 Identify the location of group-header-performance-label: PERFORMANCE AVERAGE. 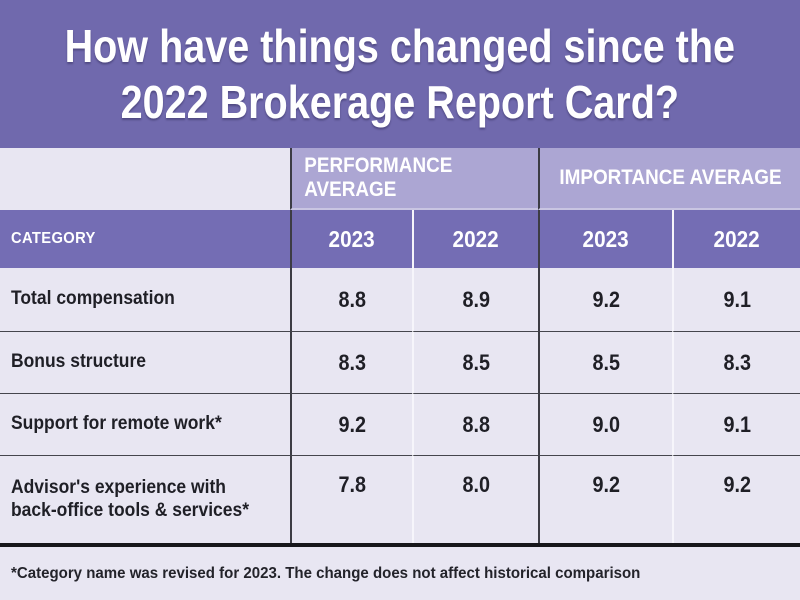
(378, 177).